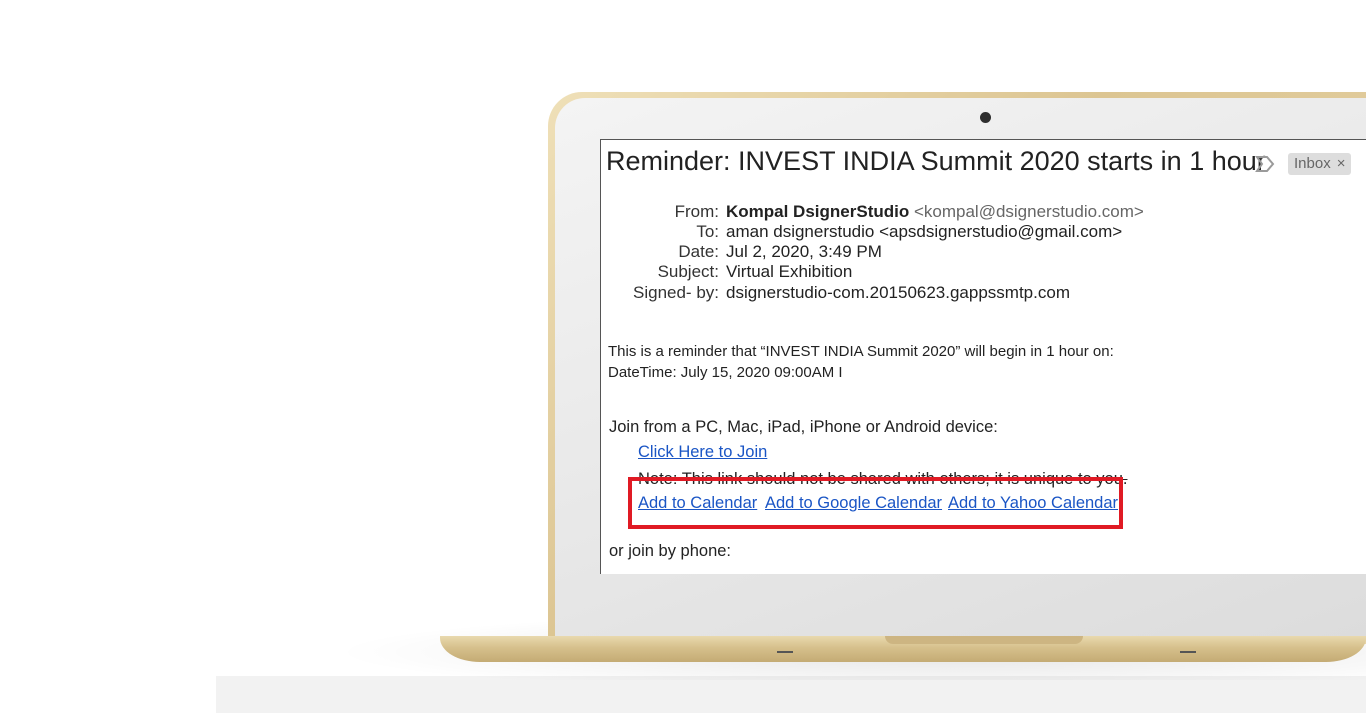 The image size is (1366, 713). What do you see at coordinates (698, 251) in the screenshot?
I see `date-label: Date:` at bounding box center [698, 251].